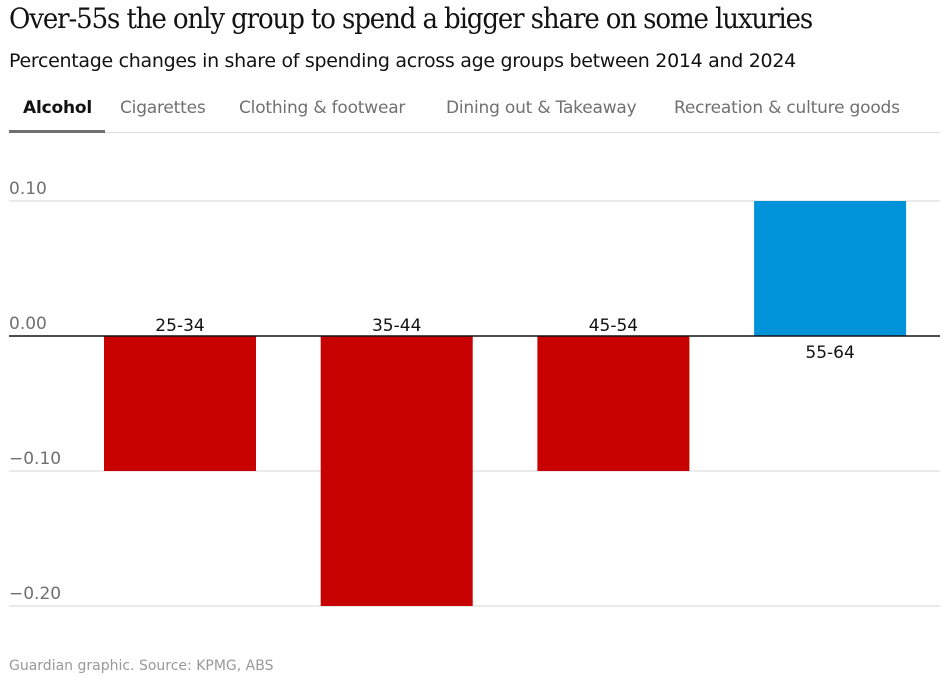  I want to click on y-tick-label: 0.10, so click(28, 189).